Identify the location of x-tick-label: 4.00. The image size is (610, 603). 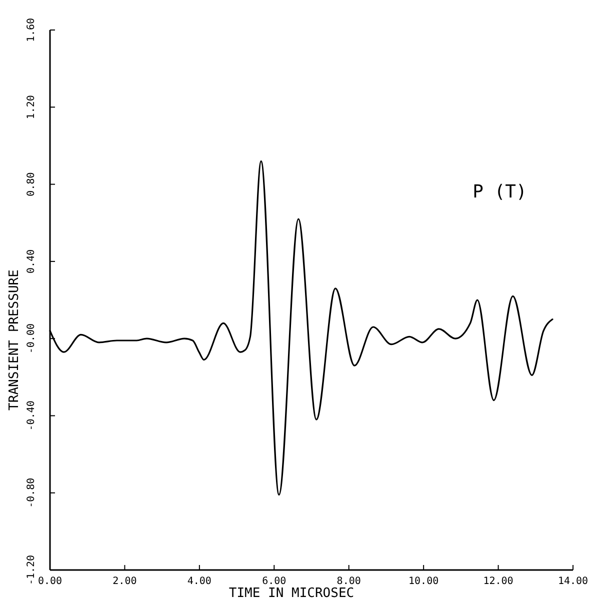
(199, 581).